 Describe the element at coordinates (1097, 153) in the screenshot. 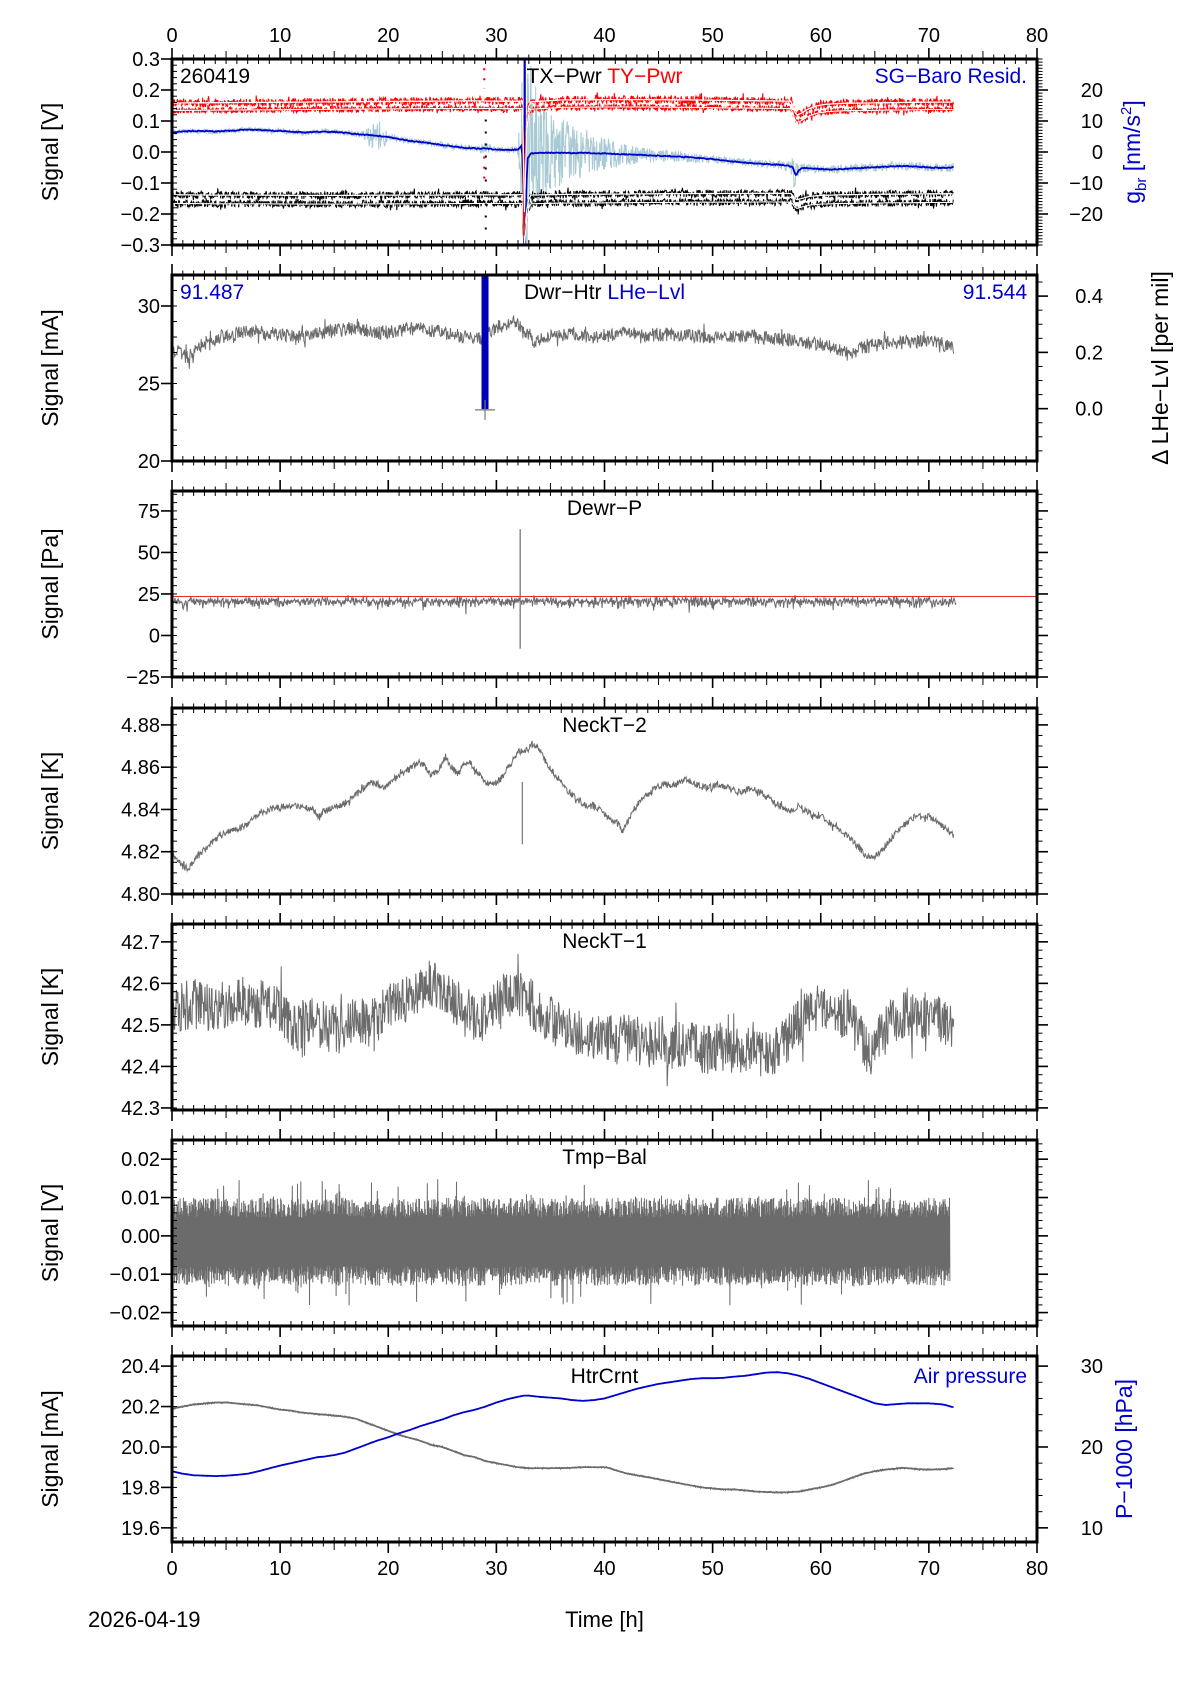

I see `y-tick-label-right: 0` at that location.